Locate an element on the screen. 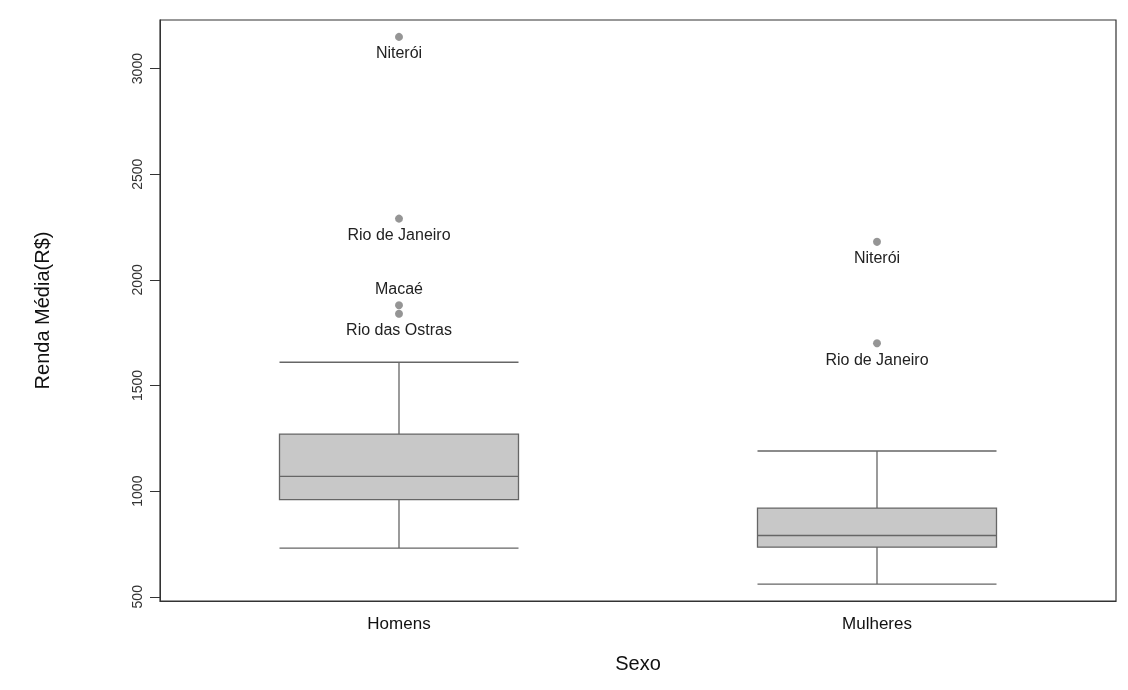  y-axis-title: Renda Média(R$) is located at coordinates (42, 310).